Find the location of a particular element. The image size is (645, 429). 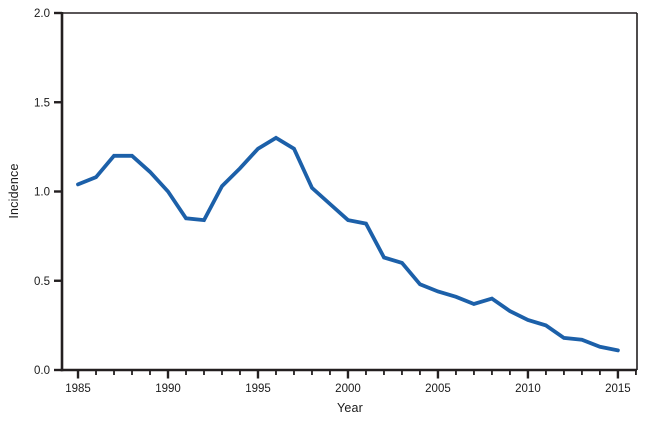

x-tick-label: 2015 is located at coordinates (618, 389).